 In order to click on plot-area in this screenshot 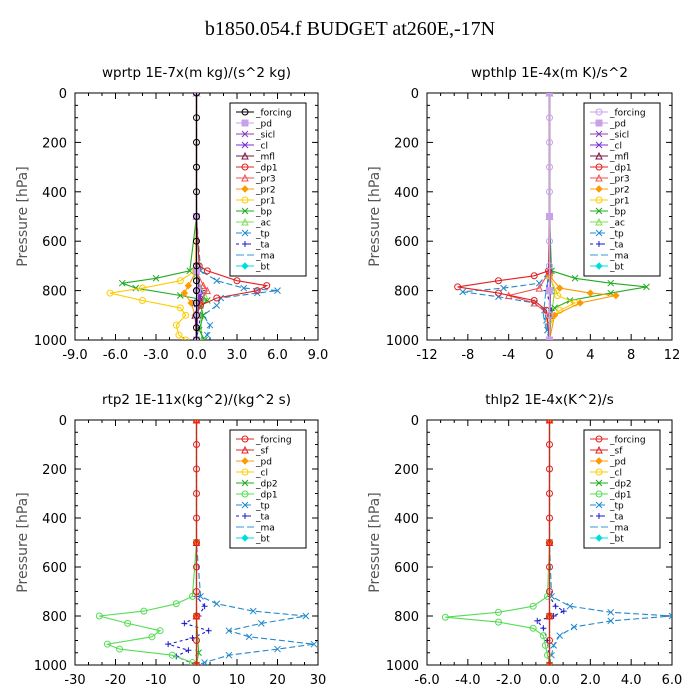, I will do `click(556, 542)`.